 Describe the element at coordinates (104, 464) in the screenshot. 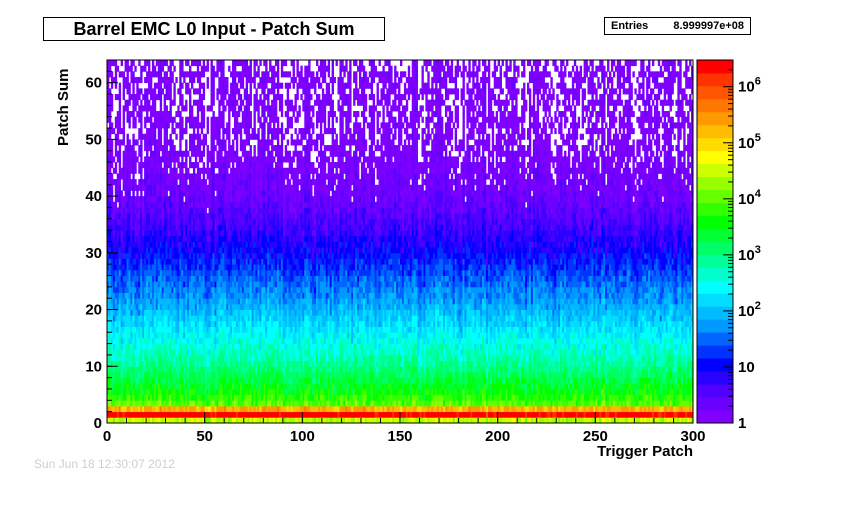

I see `date-stamp: Sun Jun 18 12:30:07 2012` at that location.